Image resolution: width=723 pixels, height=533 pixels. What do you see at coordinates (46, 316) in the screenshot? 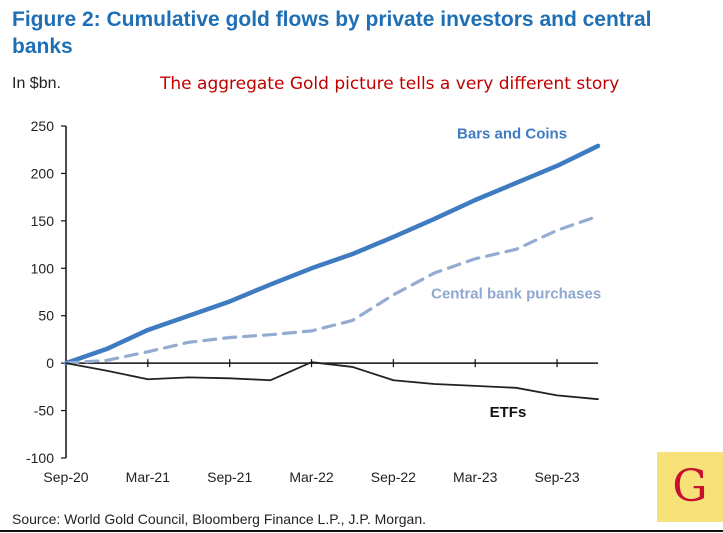
I see `y-tick-label: 50` at bounding box center [46, 316].